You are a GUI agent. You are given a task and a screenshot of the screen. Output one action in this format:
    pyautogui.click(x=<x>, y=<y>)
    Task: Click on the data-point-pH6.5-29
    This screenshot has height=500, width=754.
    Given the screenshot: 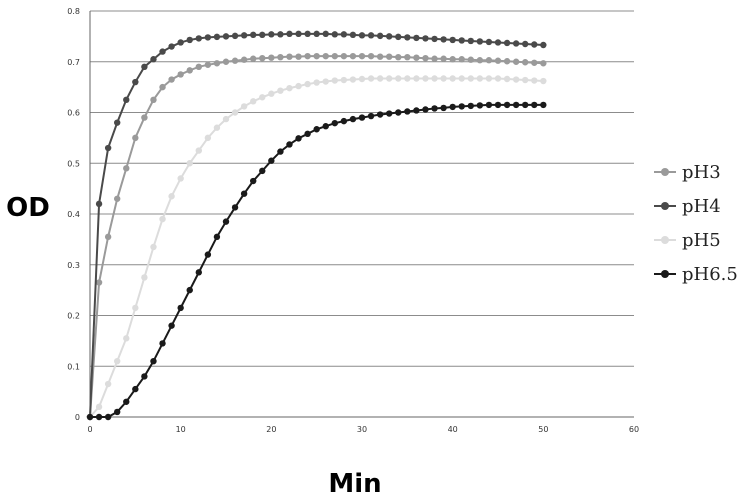 What is the action you would take?
    pyautogui.click(x=353, y=119)
    